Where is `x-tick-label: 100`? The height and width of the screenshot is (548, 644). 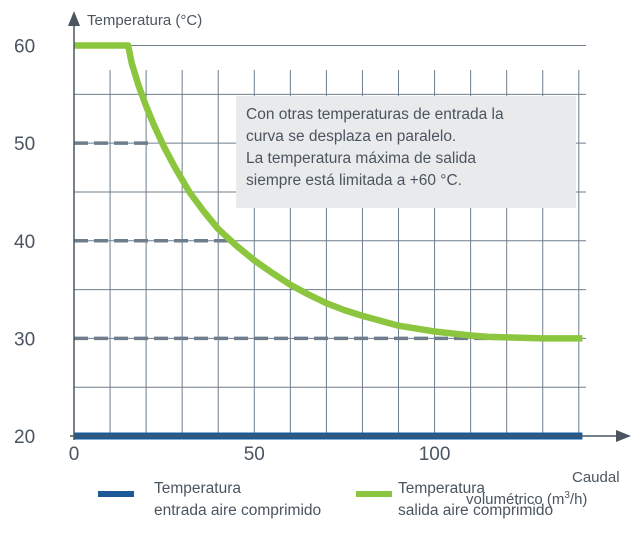
x-tick-label: 100 is located at coordinates (435, 454).